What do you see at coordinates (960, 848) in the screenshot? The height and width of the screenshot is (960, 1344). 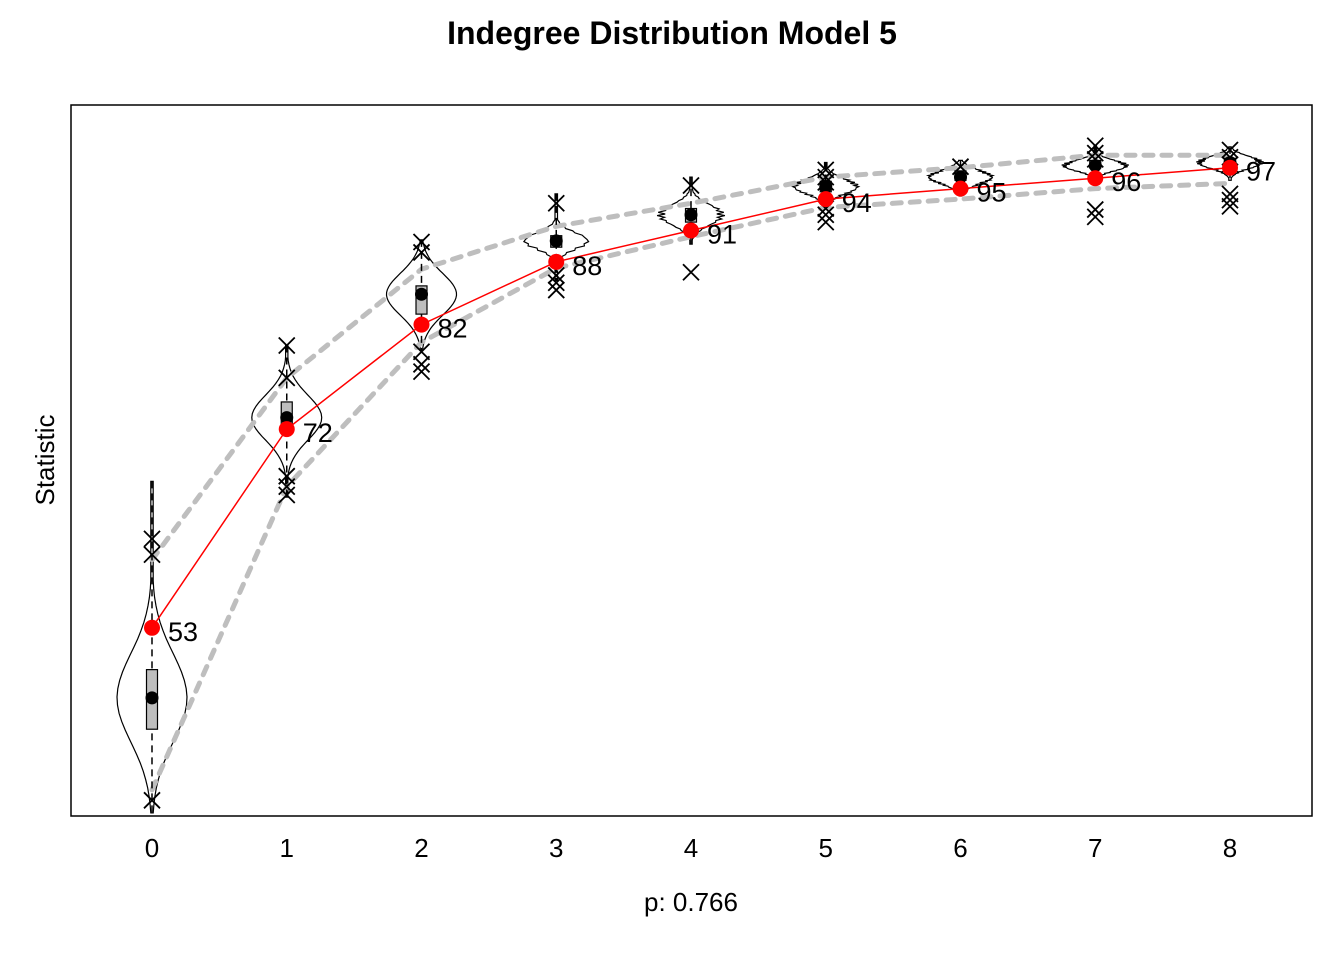 I see `x-tick-label-6: 6` at bounding box center [960, 848].